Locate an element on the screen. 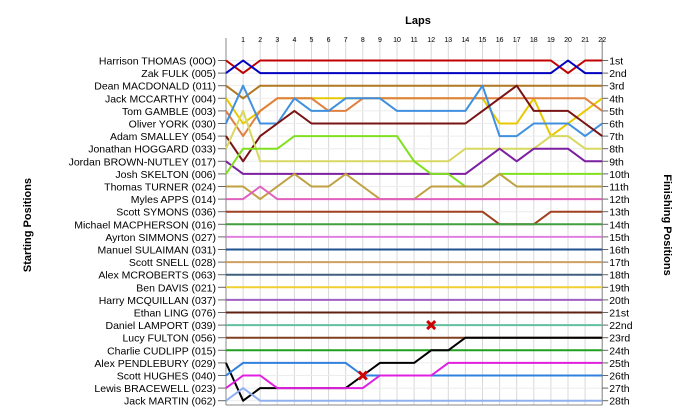  start-label: Lucy FULTON (056) is located at coordinates (169, 339).